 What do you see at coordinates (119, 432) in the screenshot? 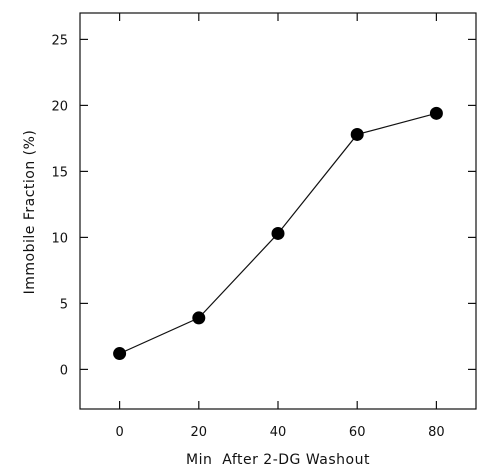
I see `x-tick-label: 0` at bounding box center [119, 432].